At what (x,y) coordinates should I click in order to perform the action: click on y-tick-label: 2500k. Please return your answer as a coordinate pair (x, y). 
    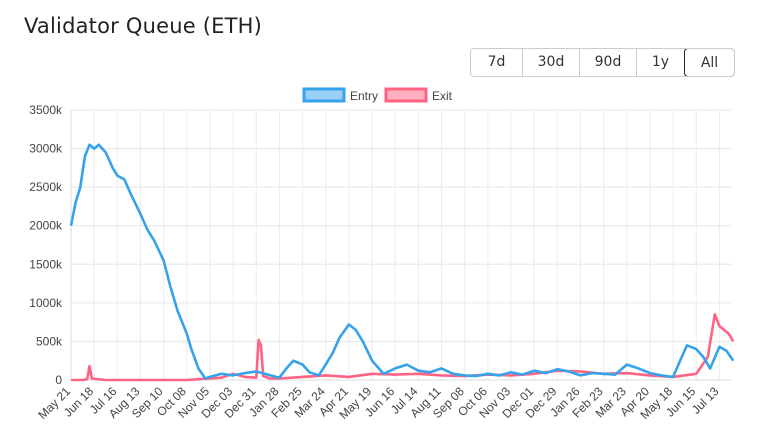
    Looking at the image, I should click on (46, 187).